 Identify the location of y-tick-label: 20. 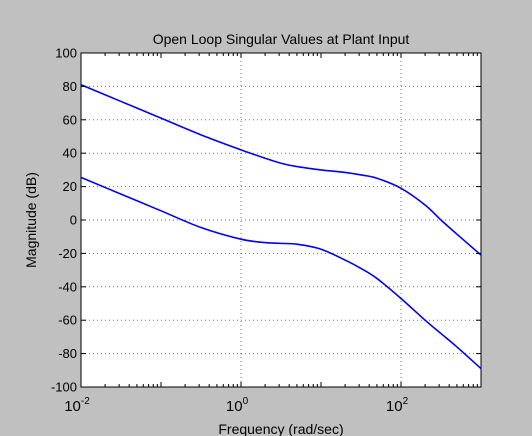
(70, 186).